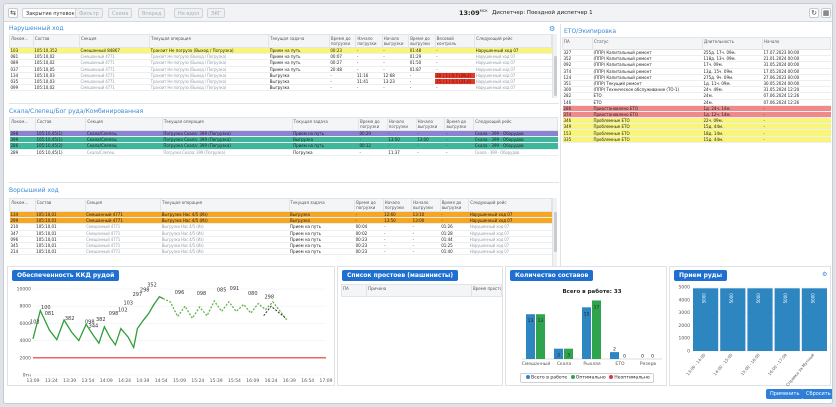 The width and height of the screenshot is (836, 407). I want to click on column-header: Длительность, so click(732, 43).